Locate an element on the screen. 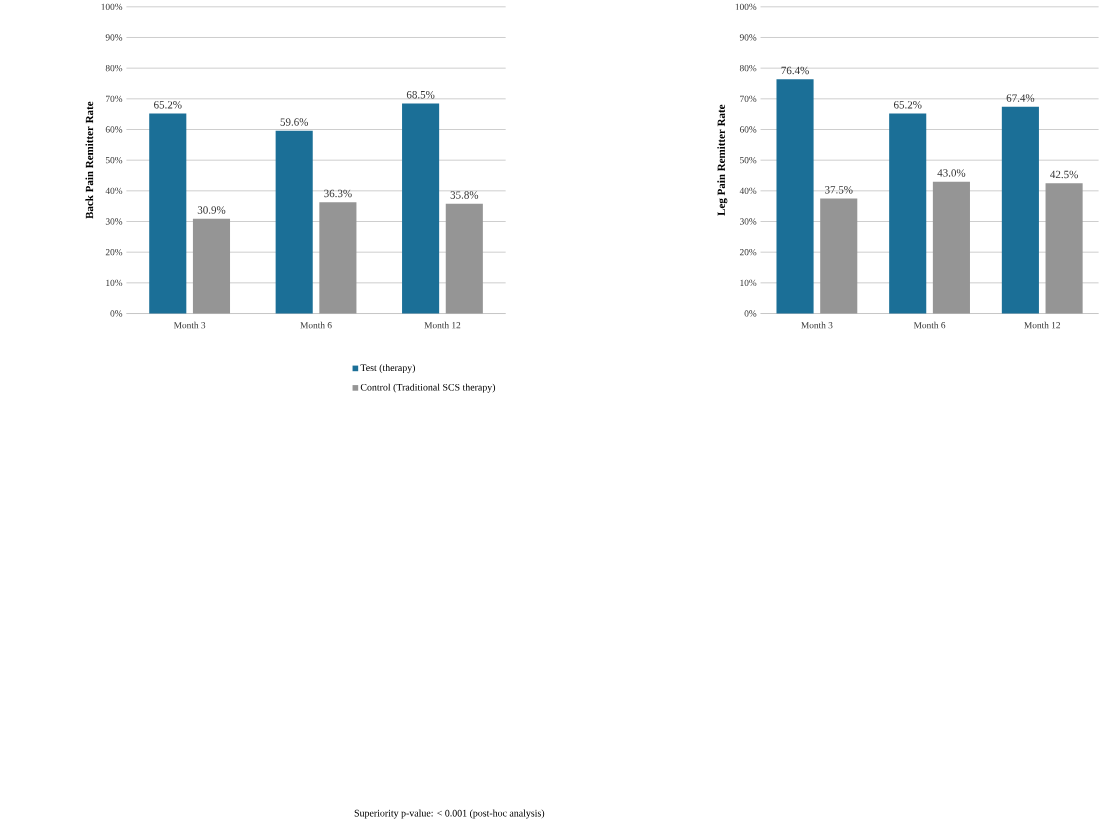 The width and height of the screenshot is (1099, 826). y-axis-title: Back Pain Remitter Rate is located at coordinates (89, 160).